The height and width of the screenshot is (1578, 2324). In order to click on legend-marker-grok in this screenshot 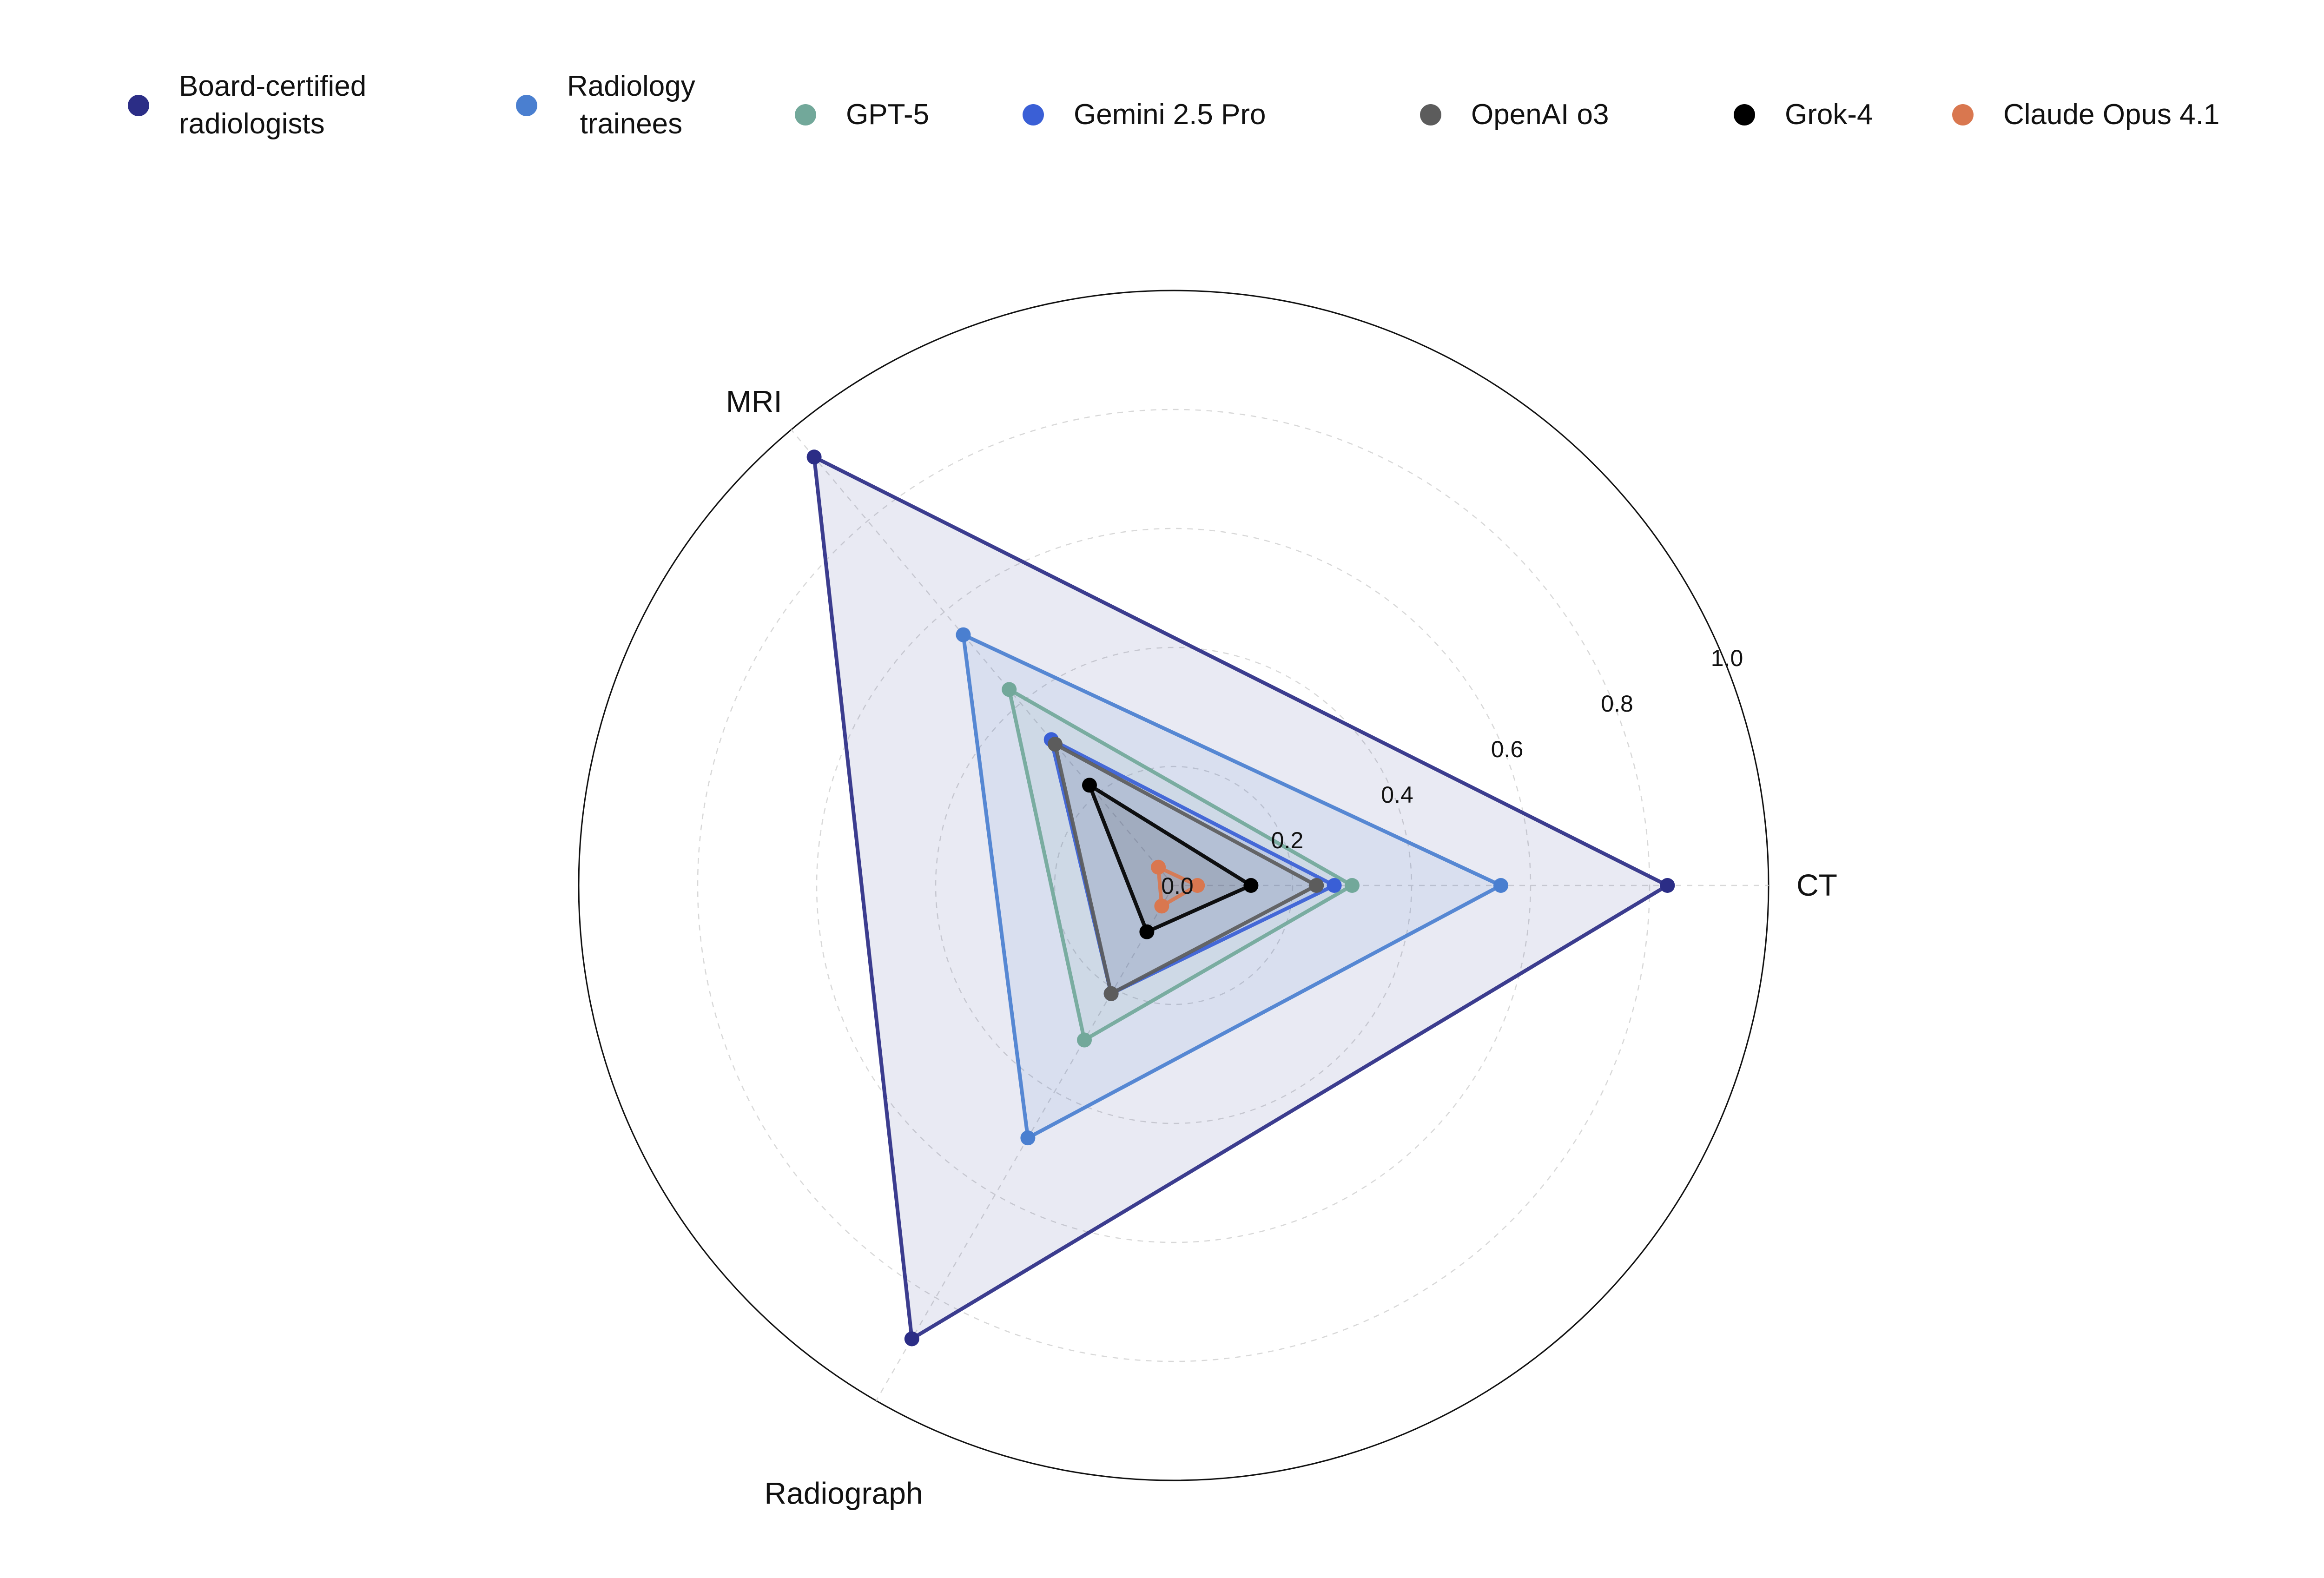, I will do `click(1744, 115)`.